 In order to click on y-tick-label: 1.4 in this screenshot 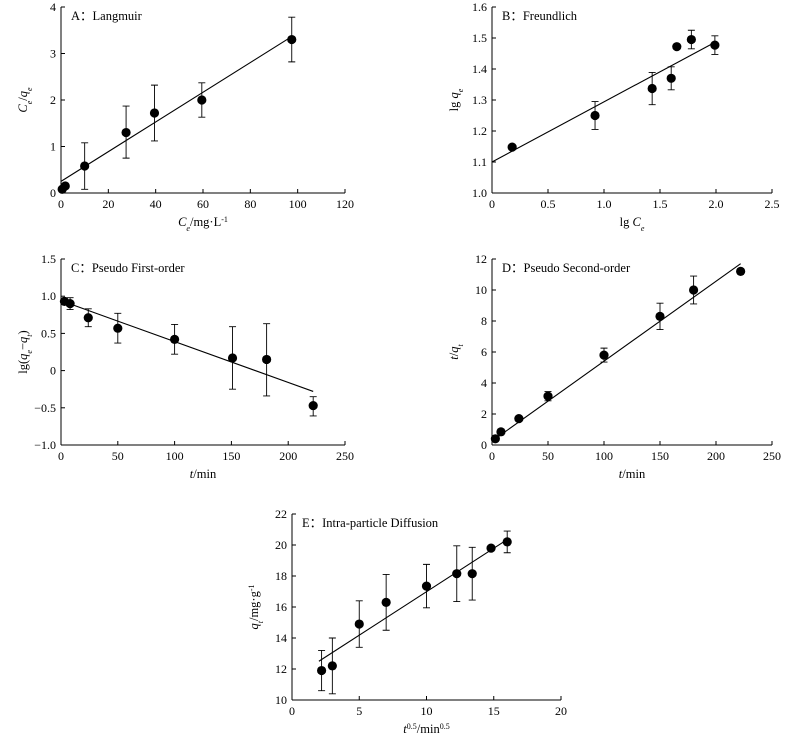, I will do `click(479, 69)`.